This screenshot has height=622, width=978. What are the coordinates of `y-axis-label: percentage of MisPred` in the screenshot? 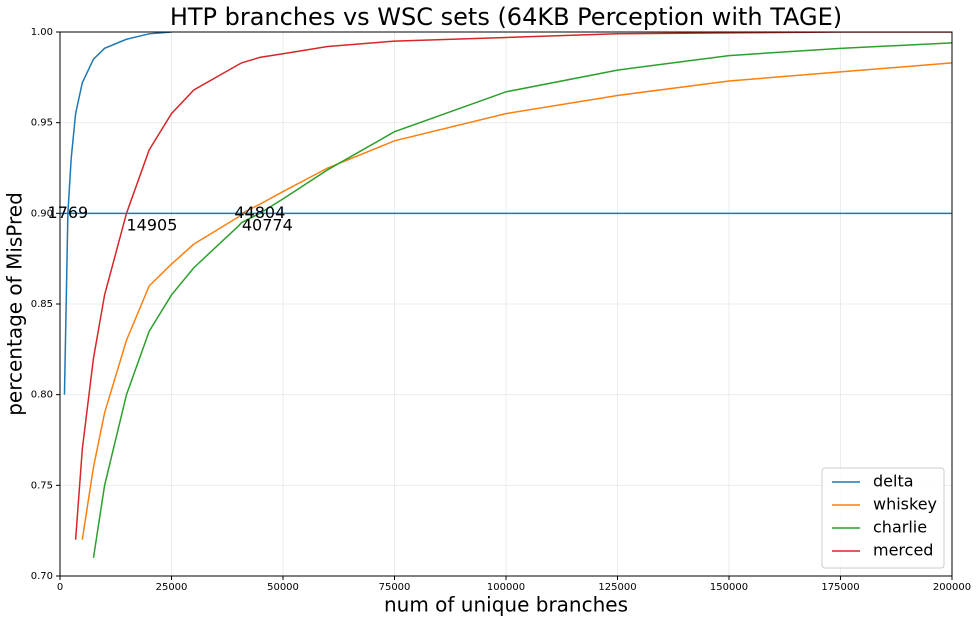 It's located at (15, 304).